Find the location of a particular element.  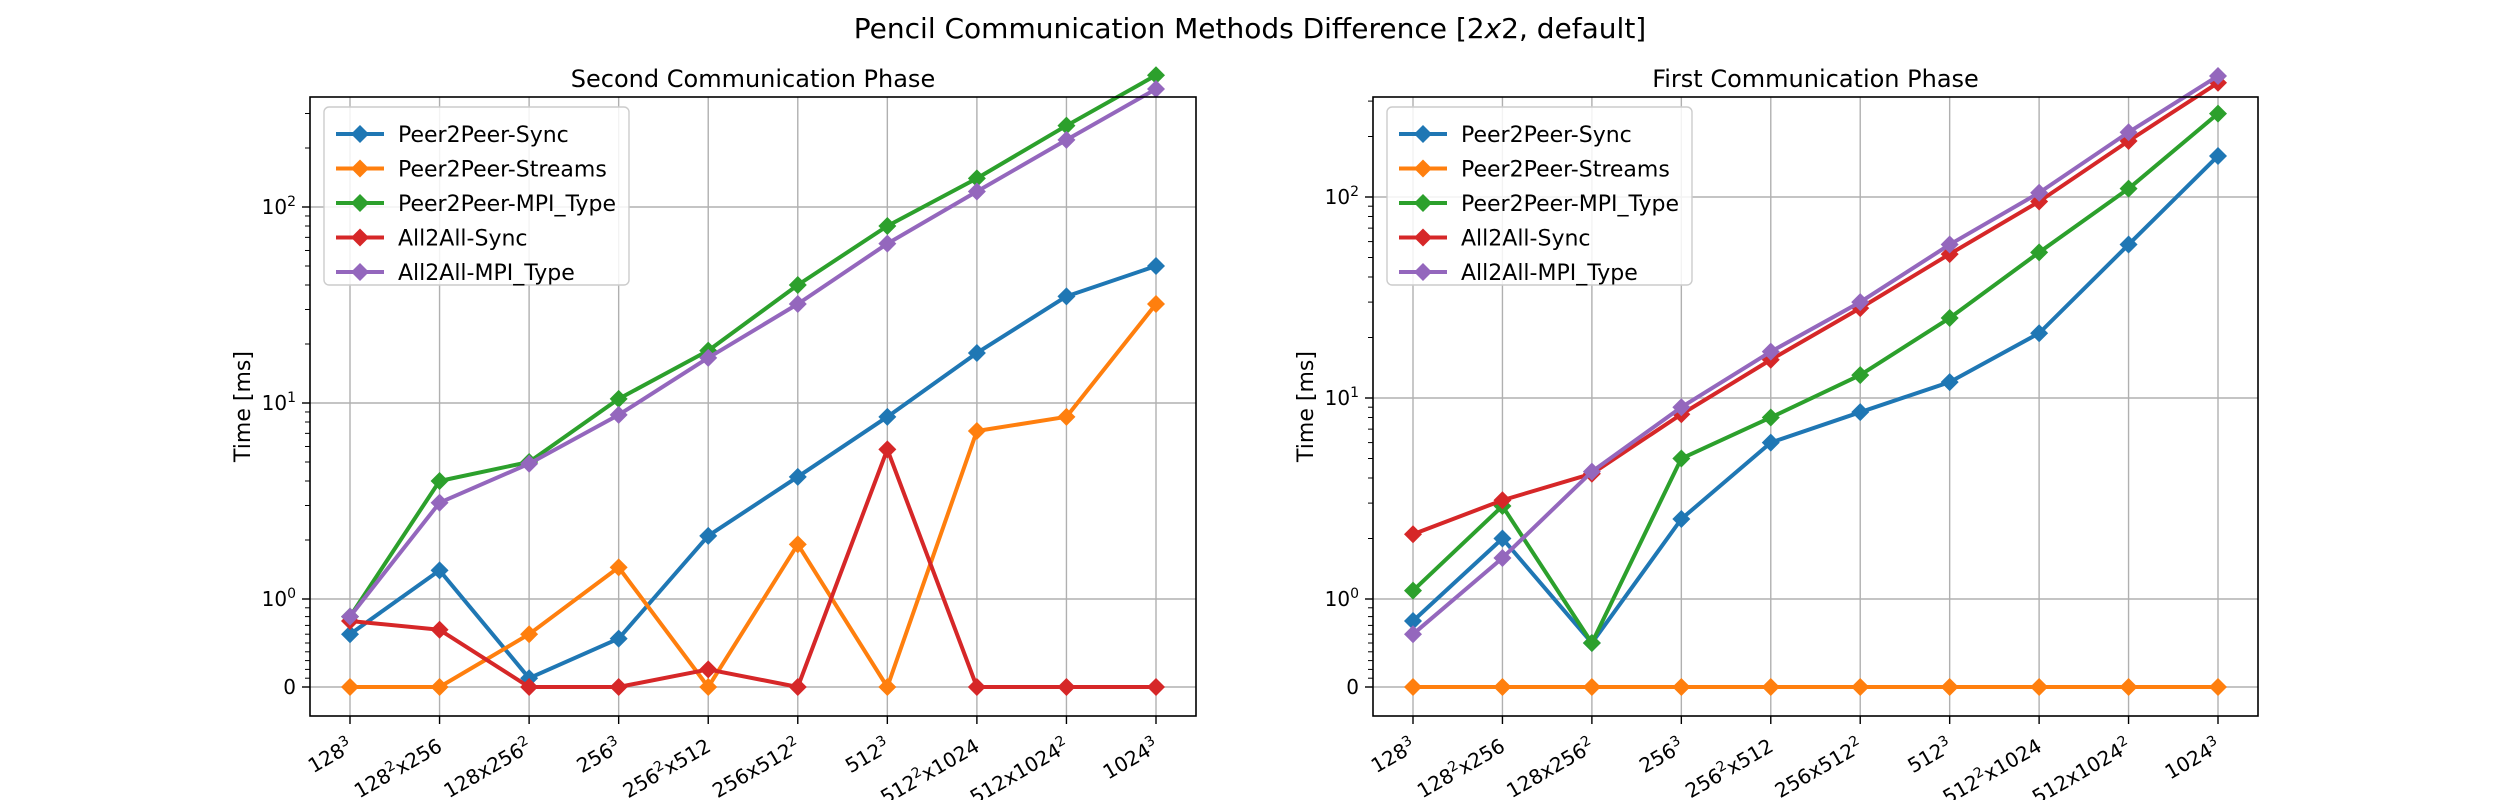

legend-label: All2All-Sync is located at coordinates (1526, 239).